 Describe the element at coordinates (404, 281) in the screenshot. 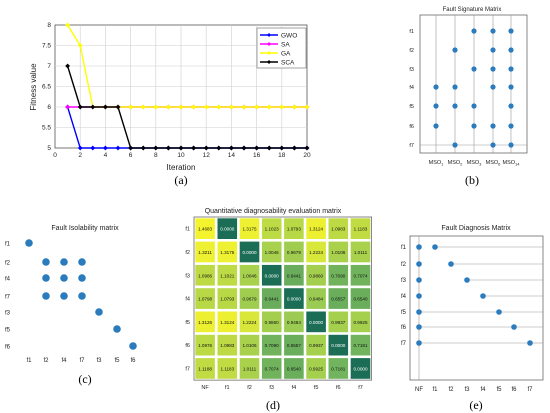

I see `panel-e-row-label: f3` at that location.